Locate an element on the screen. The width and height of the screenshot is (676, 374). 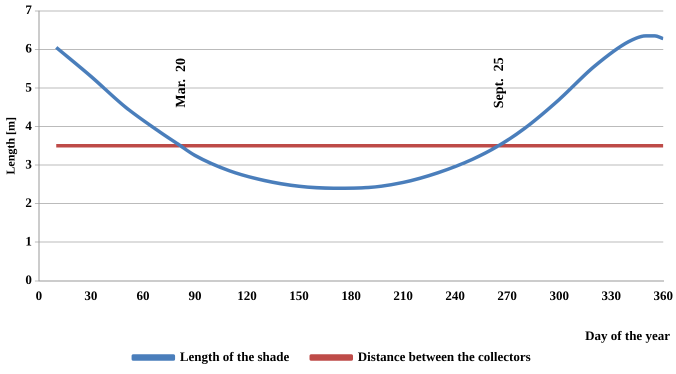
annotation: Sept. 25 is located at coordinates (500, 82).